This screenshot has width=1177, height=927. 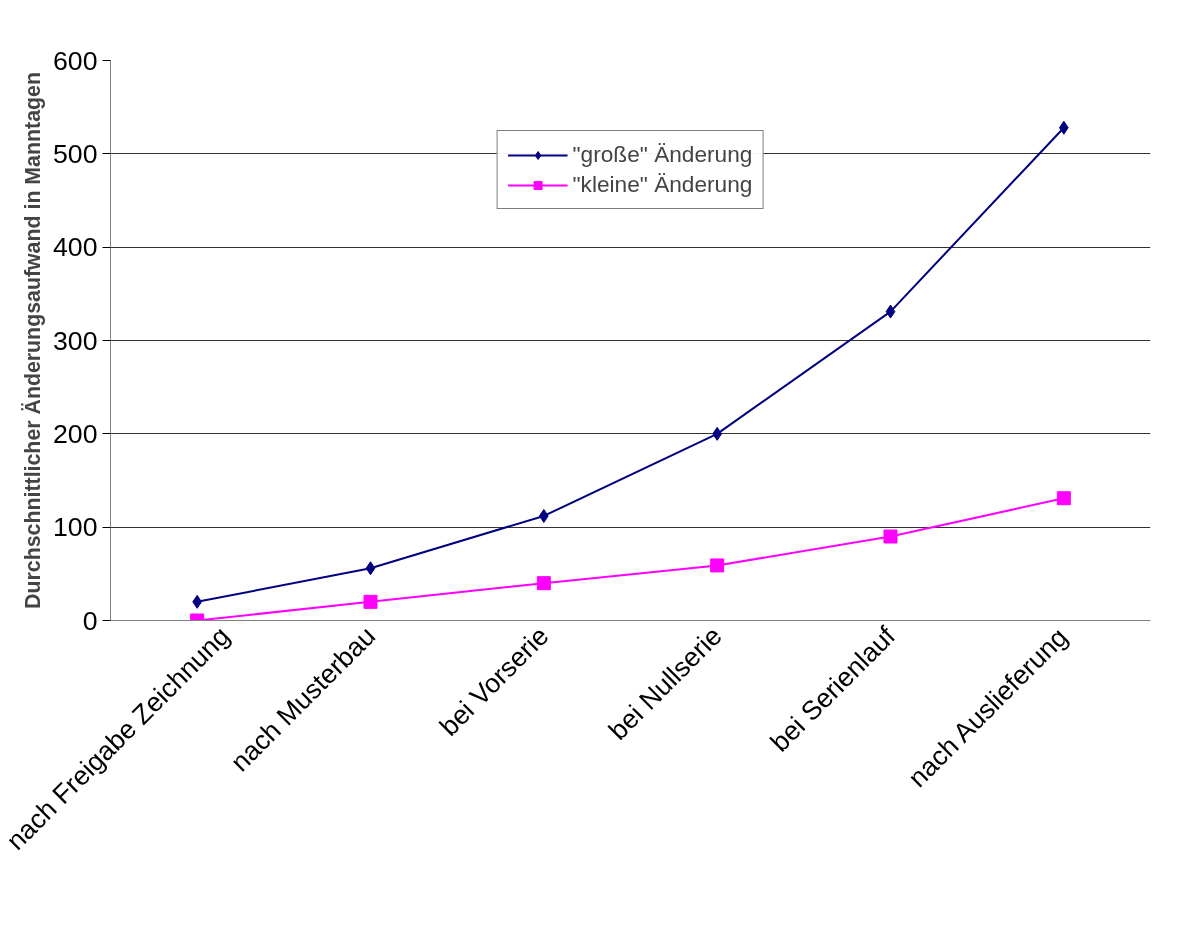 I want to click on y-axis-title: Durchschnittlicher Änderungsaufwand in Manntagen, so click(x=33, y=340).